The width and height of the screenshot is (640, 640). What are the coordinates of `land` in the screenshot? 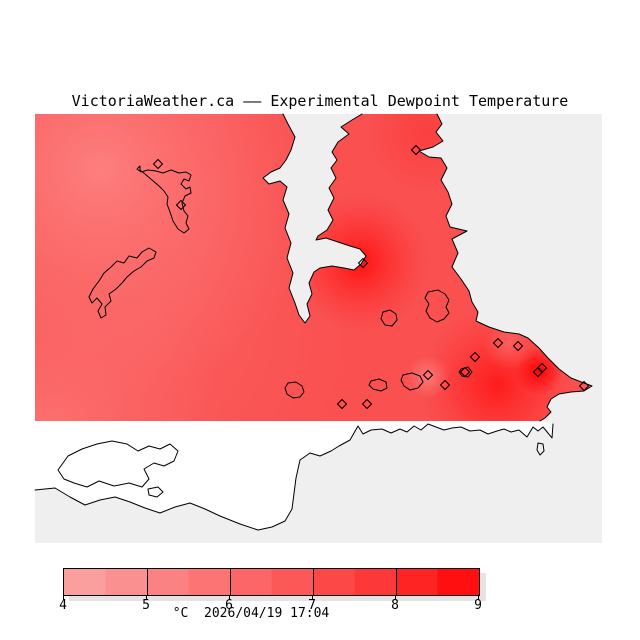 It's located at (294, 475).